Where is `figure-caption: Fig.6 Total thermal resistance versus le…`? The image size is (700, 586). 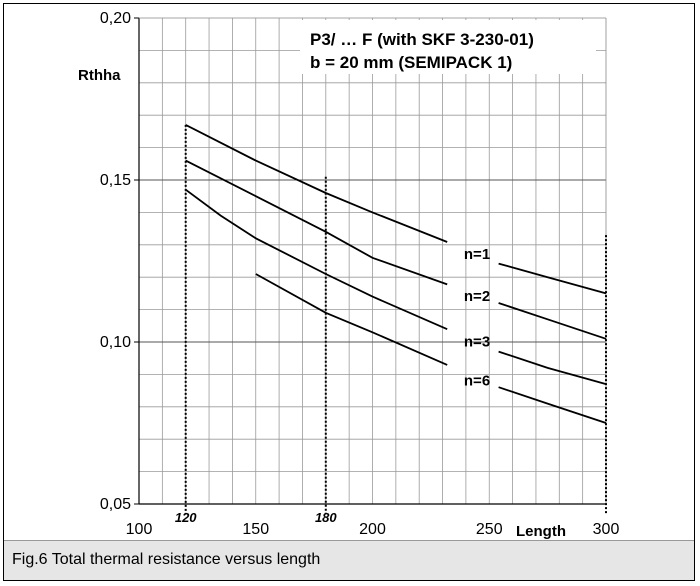 figure-caption: Fig.6 Total thermal resistance versus le… is located at coordinates (349, 560).